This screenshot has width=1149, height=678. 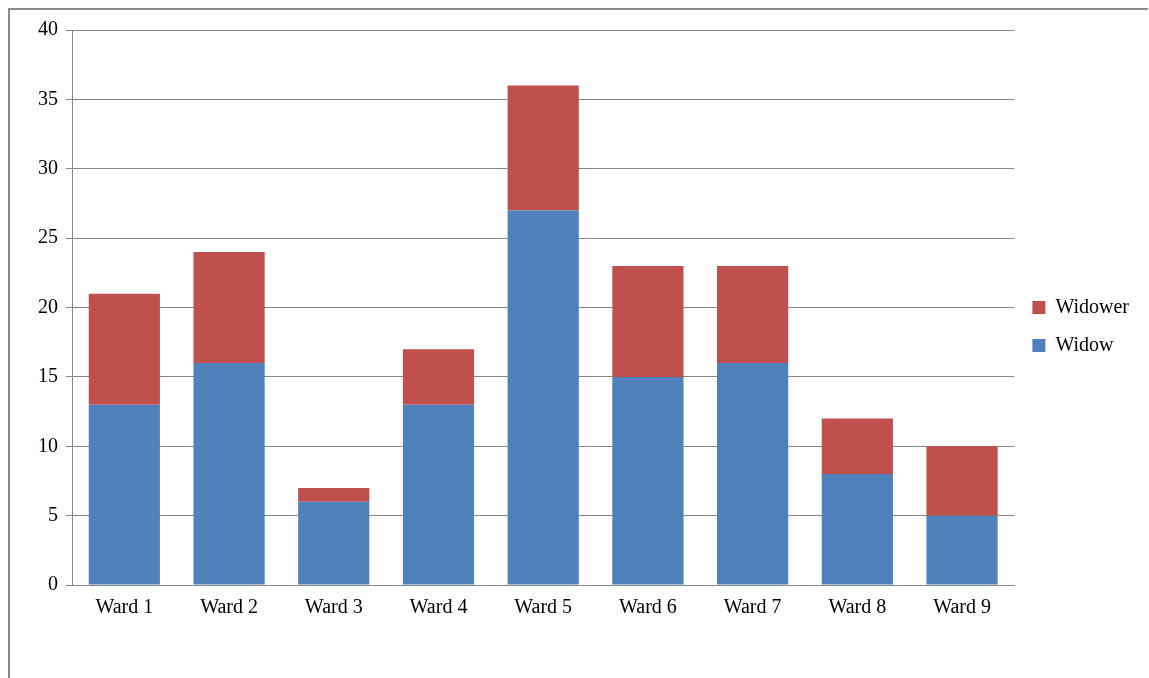 What do you see at coordinates (48, 305) in the screenshot?
I see `y-tick-label: 20` at bounding box center [48, 305].